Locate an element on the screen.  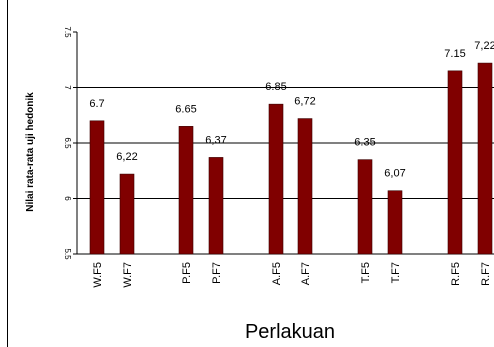
y-tick-label: 6 is located at coordinates (67, 198).